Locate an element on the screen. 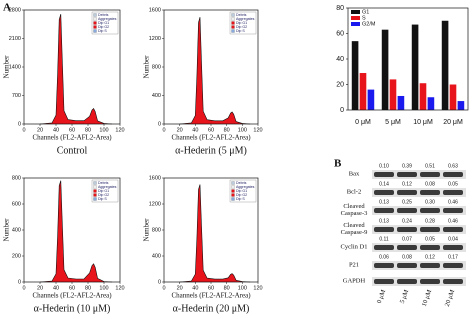 The image size is (474, 319). blot-row-label: Cleaved is located at coordinates (354, 206).